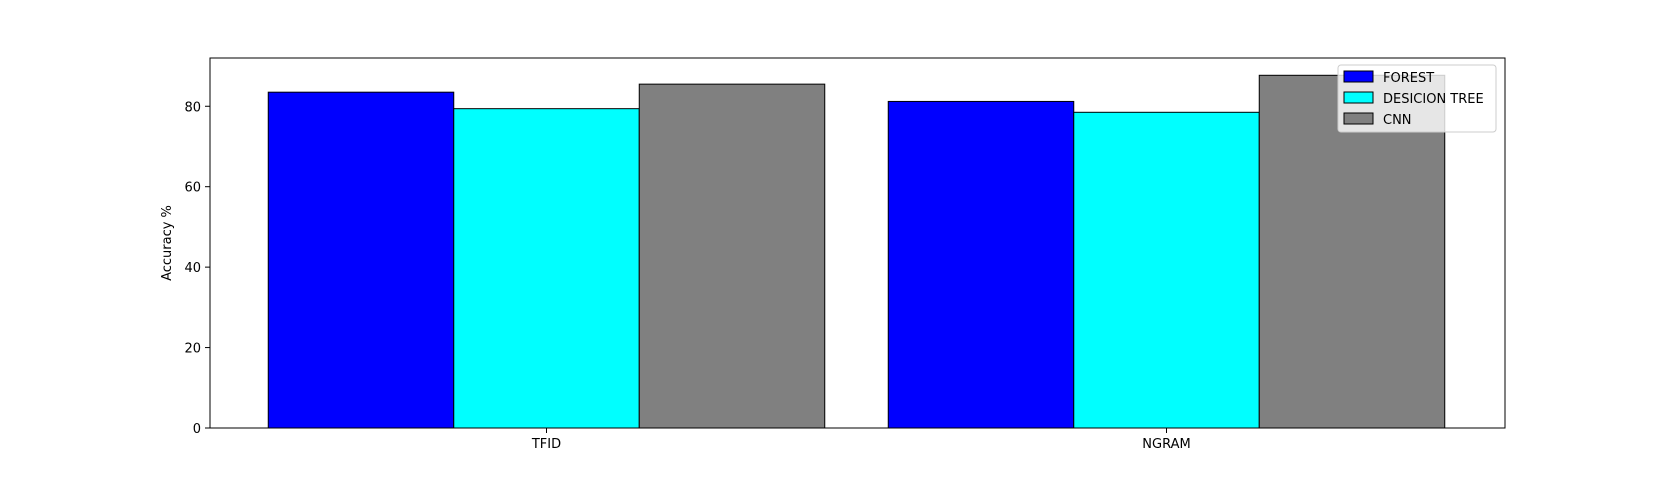 This screenshot has width=1668, height=480. What do you see at coordinates (197, 429) in the screenshot?
I see `y-tick-label: 0` at bounding box center [197, 429].